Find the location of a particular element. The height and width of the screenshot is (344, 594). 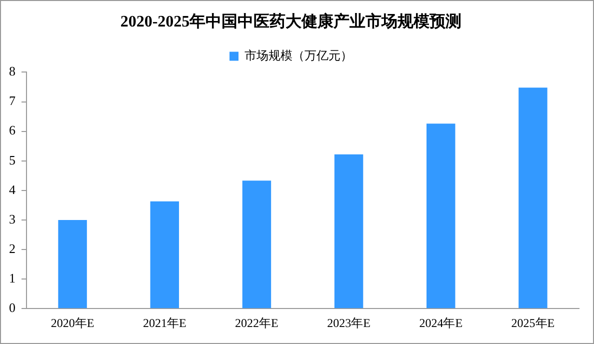

y-tick-label: 5 is located at coordinates (12, 160).